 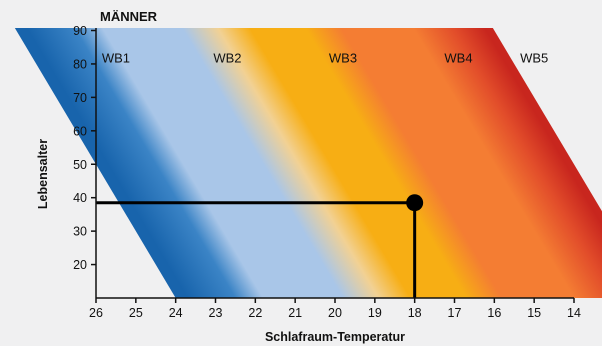 I want to click on y-tick-label: 90, so click(x=80, y=31).